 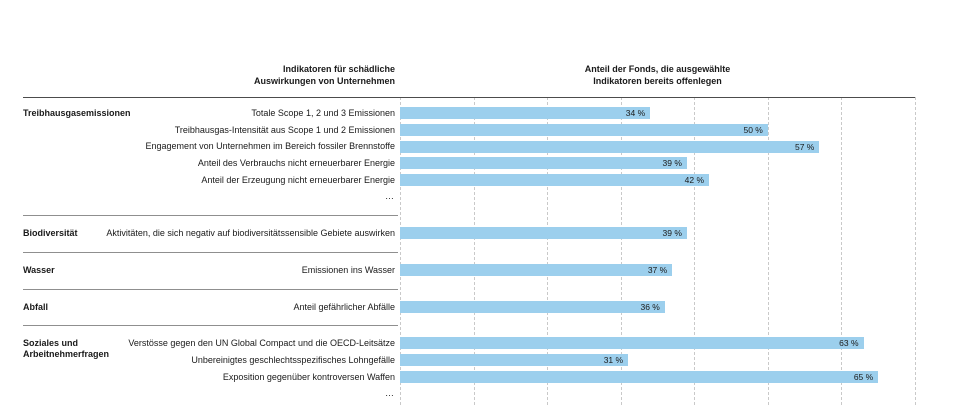 What do you see at coordinates (657, 360) in the screenshot?
I see `plot-cell: 31 %` at bounding box center [657, 360].